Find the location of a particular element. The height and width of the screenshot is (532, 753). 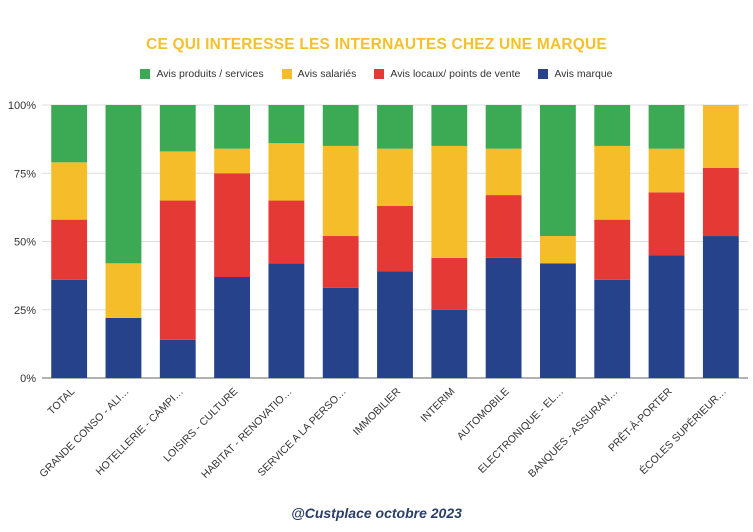

x-tick-label: TOTAL is located at coordinates (62, 402).